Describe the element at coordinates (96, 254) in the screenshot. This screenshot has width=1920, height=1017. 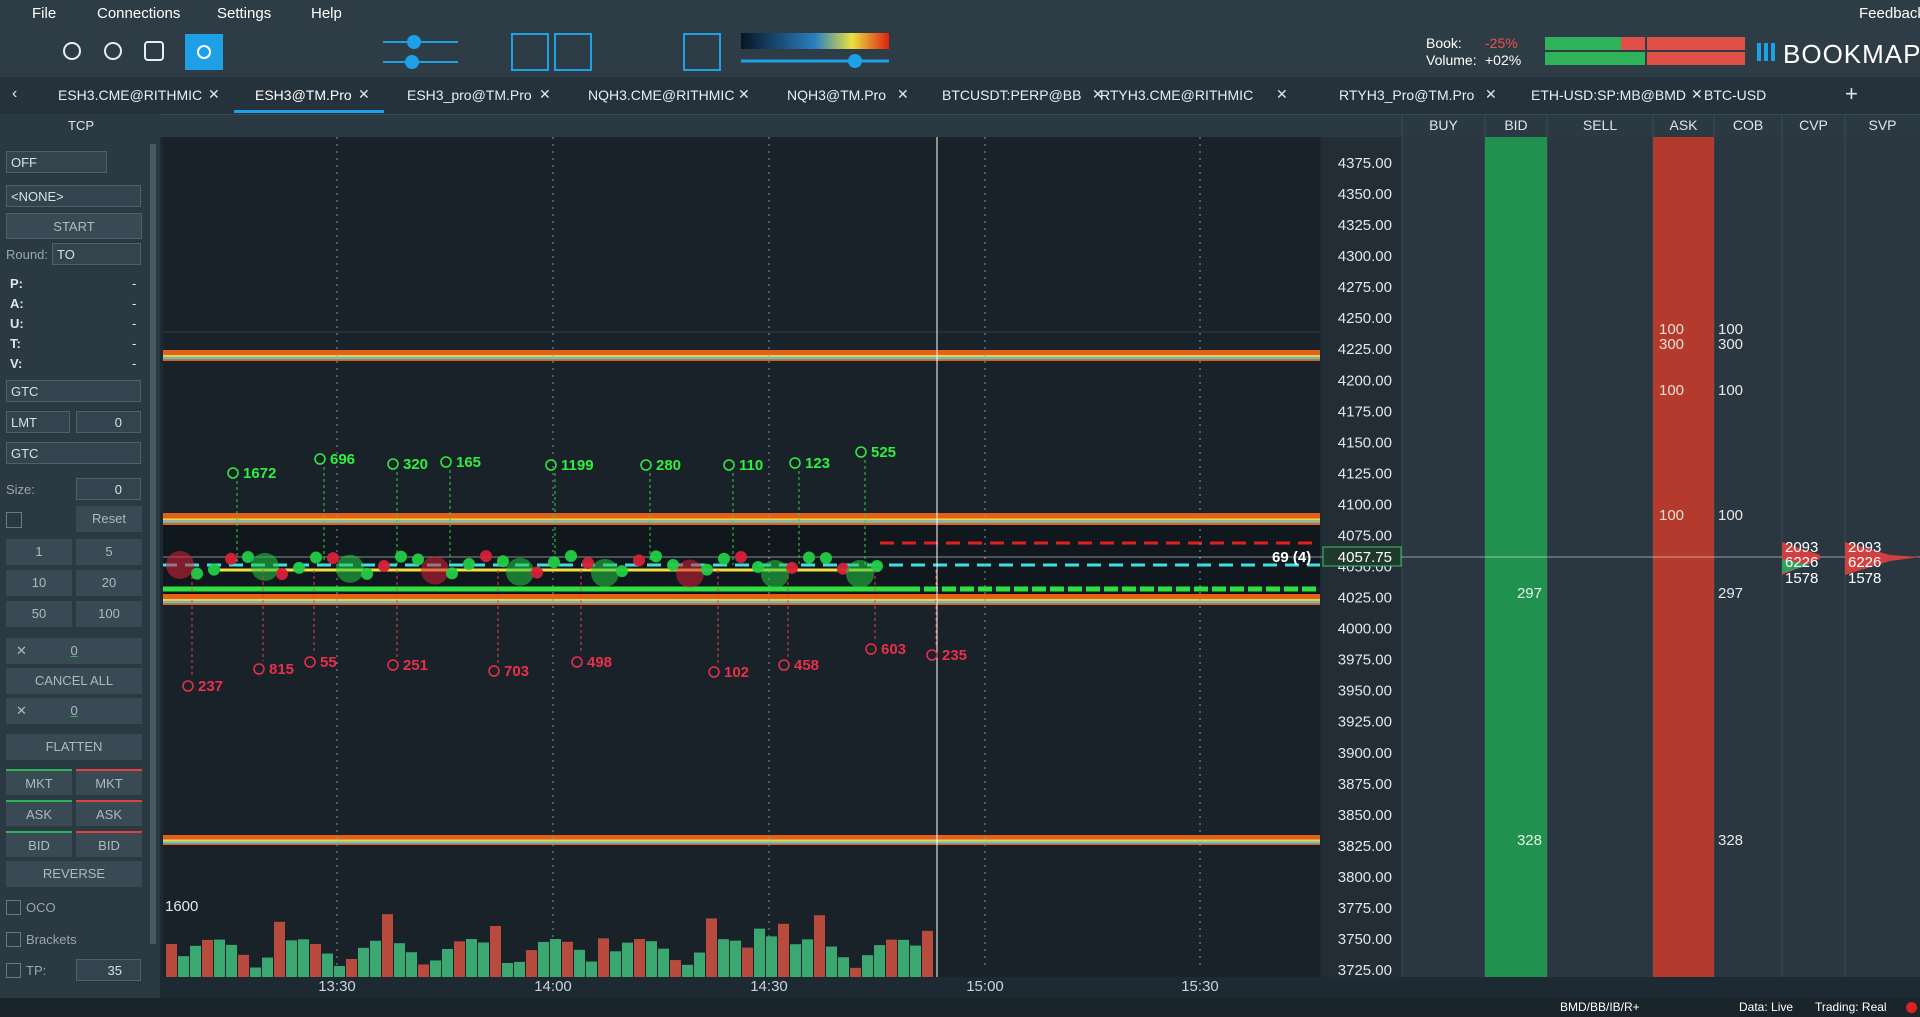
I see `round-dropdown: TO` at that location.